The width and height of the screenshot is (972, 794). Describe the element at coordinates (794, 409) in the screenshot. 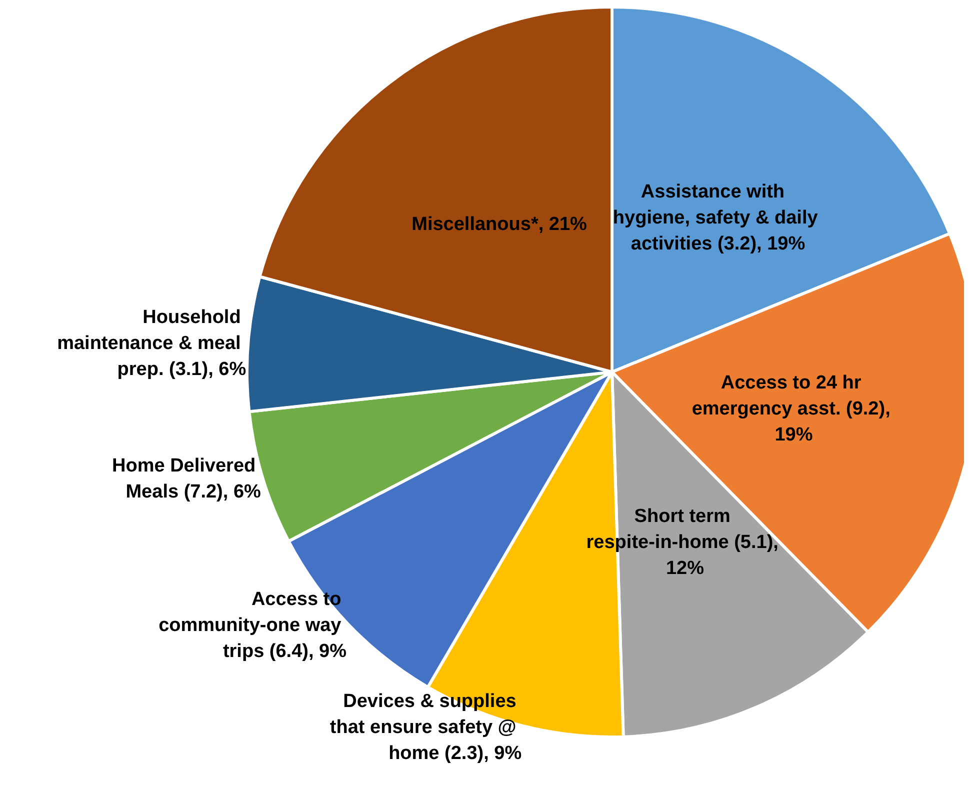

I see `slice-label: Access to 24 hr emergency asst. (9.2), 19%` at that location.